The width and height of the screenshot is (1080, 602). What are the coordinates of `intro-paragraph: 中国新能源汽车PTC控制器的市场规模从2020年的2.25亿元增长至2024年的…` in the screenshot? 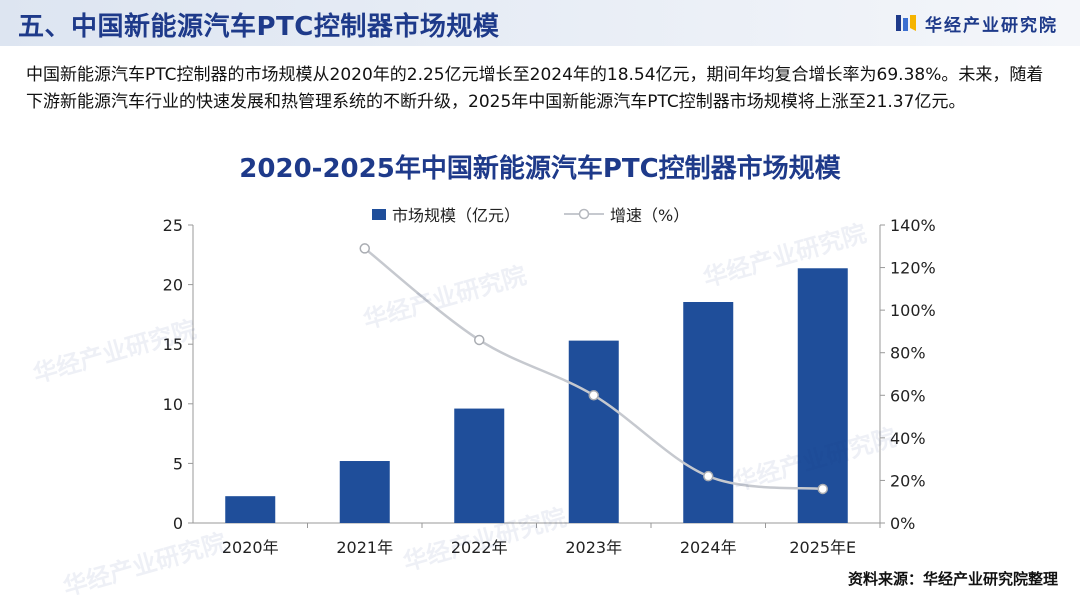 It's located at (535, 88).